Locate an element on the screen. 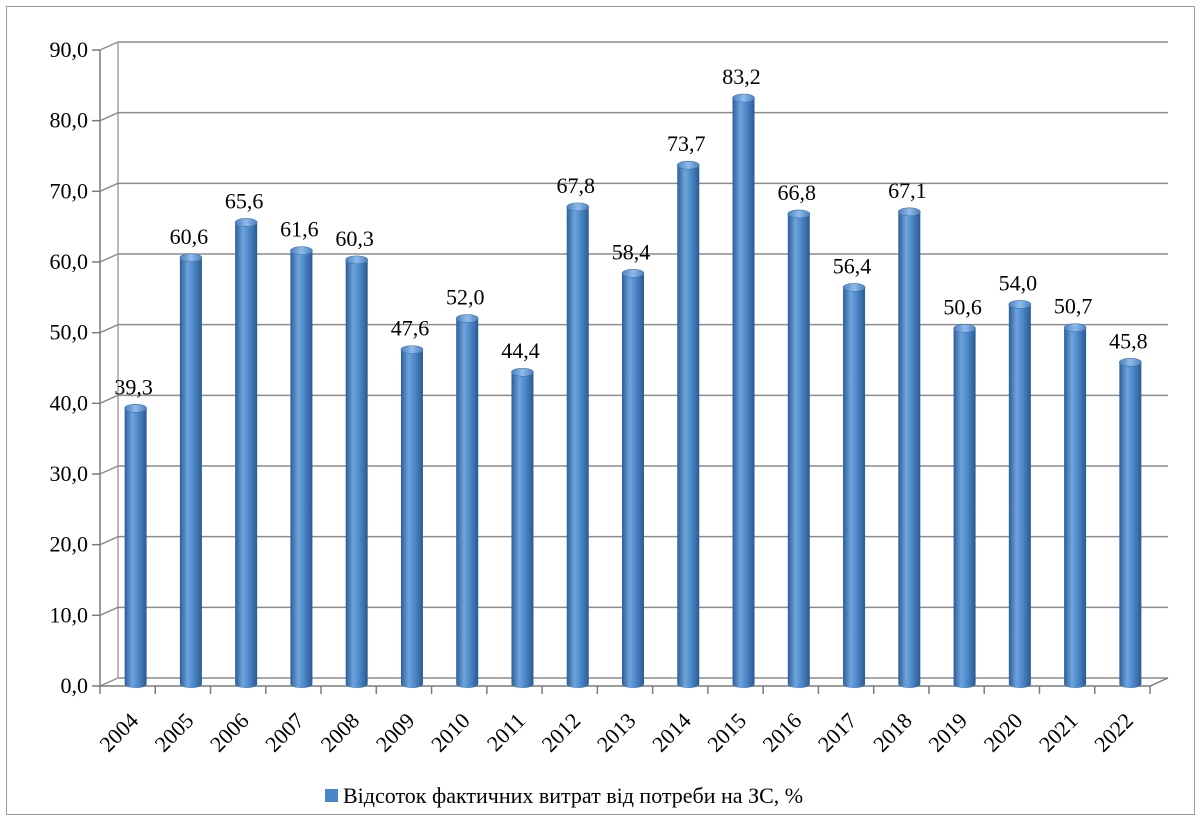 This screenshot has width=1203, height=821. y-tick-label: 20,0 is located at coordinates (69, 544).